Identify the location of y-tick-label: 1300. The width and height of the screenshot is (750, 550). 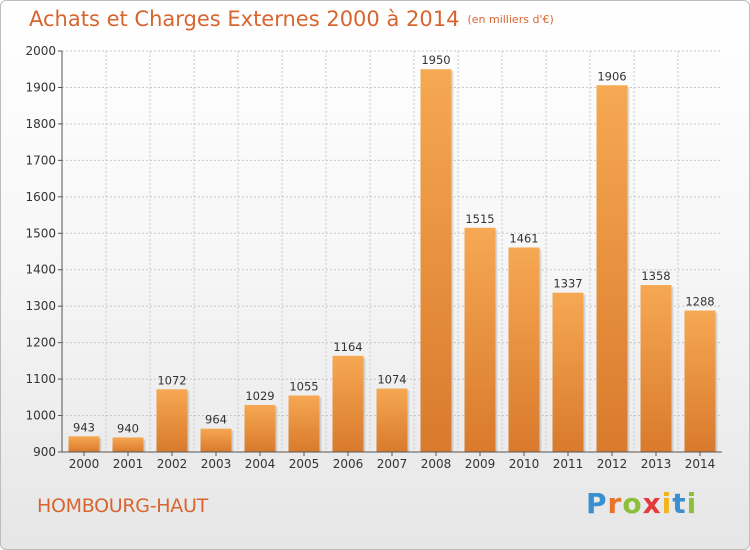
(40, 306).